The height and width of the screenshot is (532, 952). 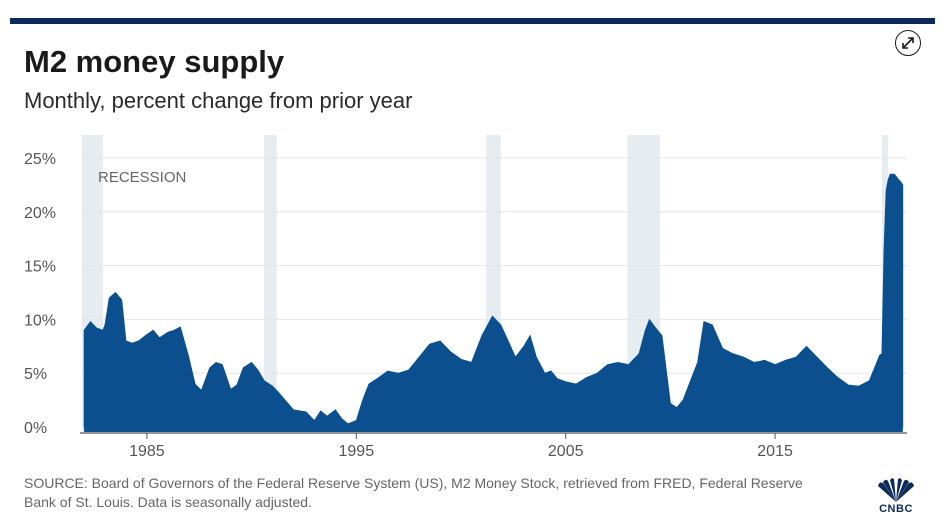 What do you see at coordinates (40, 213) in the screenshot?
I see `y-tick-label-20: 20%` at bounding box center [40, 213].